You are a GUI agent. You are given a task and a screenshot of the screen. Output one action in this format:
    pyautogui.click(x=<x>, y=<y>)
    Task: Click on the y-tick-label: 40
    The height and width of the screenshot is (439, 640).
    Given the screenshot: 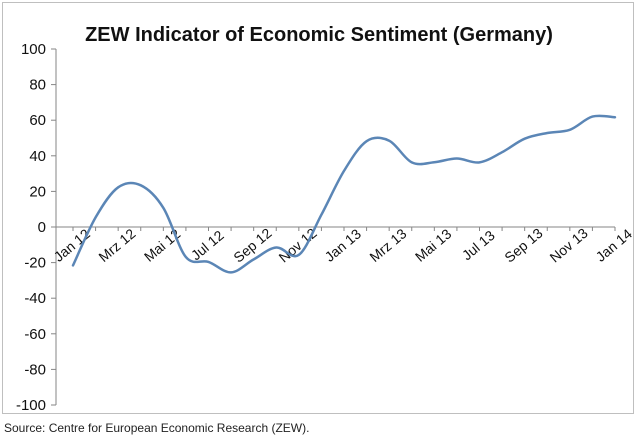 What is the action you would take?
    pyautogui.click(x=37, y=156)
    